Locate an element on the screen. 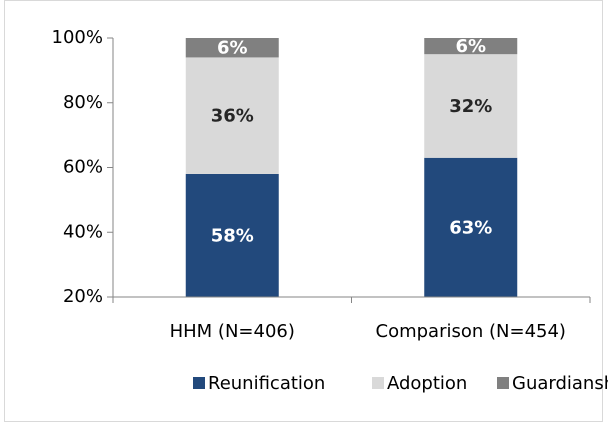 The height and width of the screenshot is (422, 608). y-tick-label: 80% is located at coordinates (83, 102).